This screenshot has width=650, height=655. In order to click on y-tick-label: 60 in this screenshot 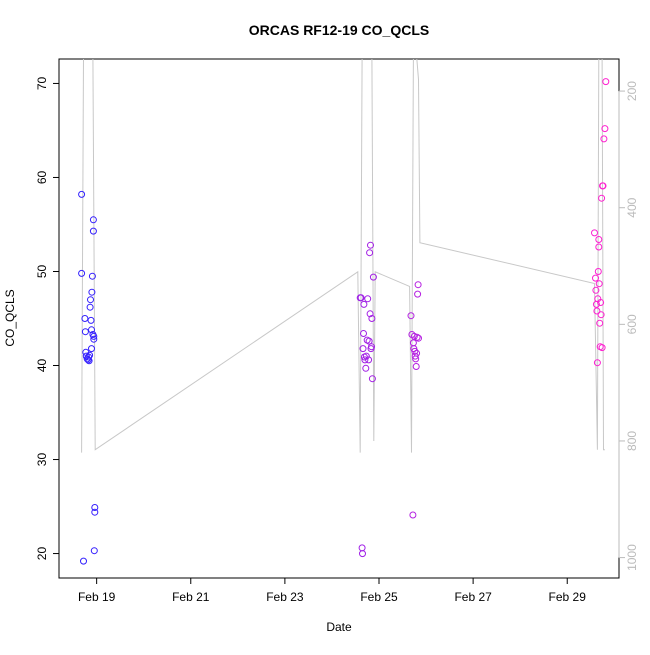, I will do `click(42, 177)`.